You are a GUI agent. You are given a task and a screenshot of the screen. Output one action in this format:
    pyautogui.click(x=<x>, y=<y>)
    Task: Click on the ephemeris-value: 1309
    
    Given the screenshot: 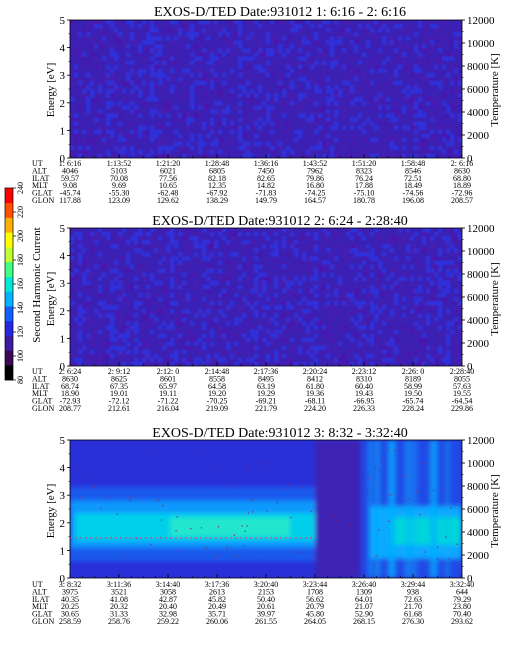 What is the action you would take?
    pyautogui.click(x=364, y=591)
    